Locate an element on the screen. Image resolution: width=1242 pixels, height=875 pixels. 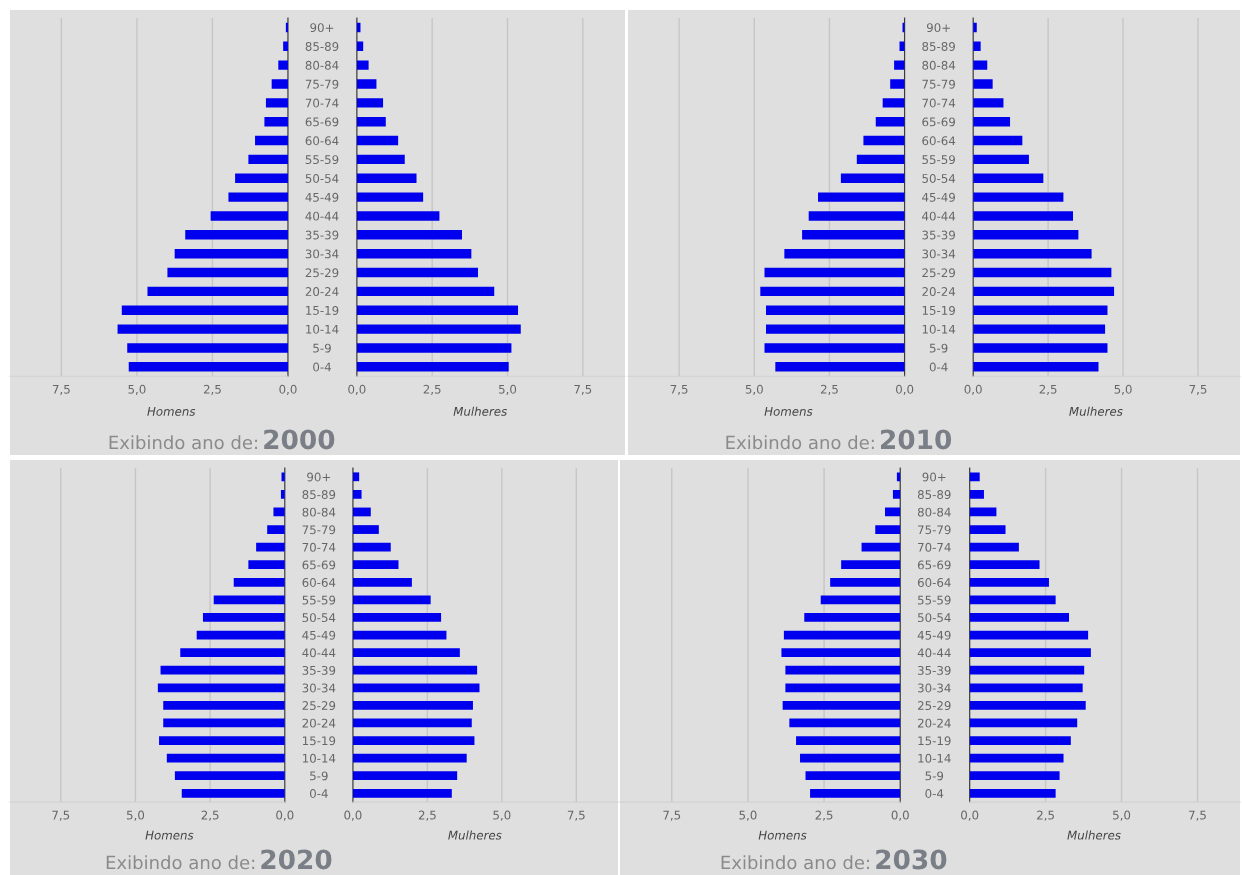
y-tick-label: 55-59 is located at coordinates (319, 600).